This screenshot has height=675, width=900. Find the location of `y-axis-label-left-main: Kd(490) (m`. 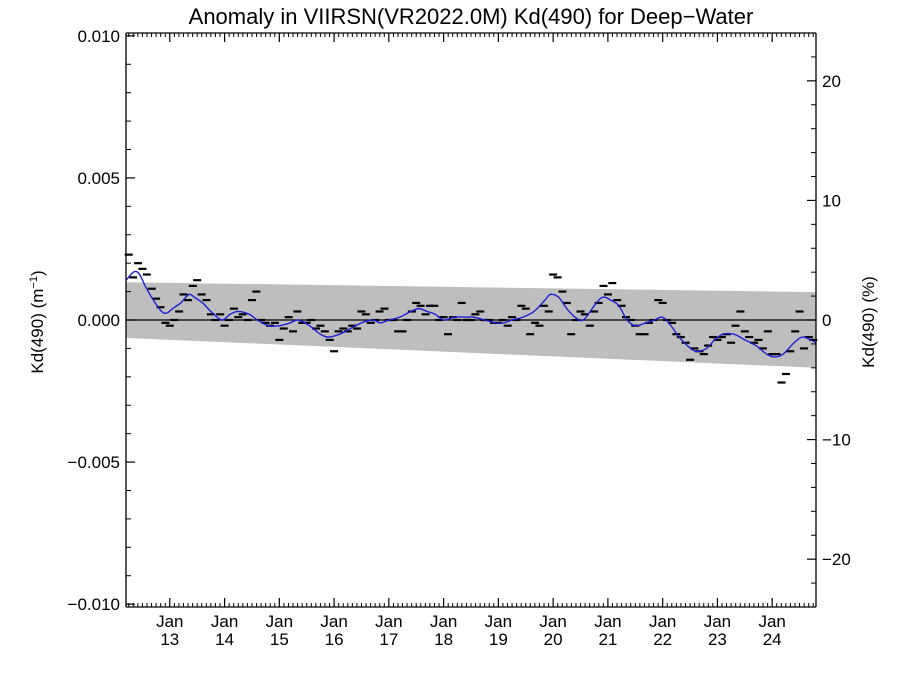

y-axis-label-left-main: Kd(490) (m is located at coordinates (37, 331).